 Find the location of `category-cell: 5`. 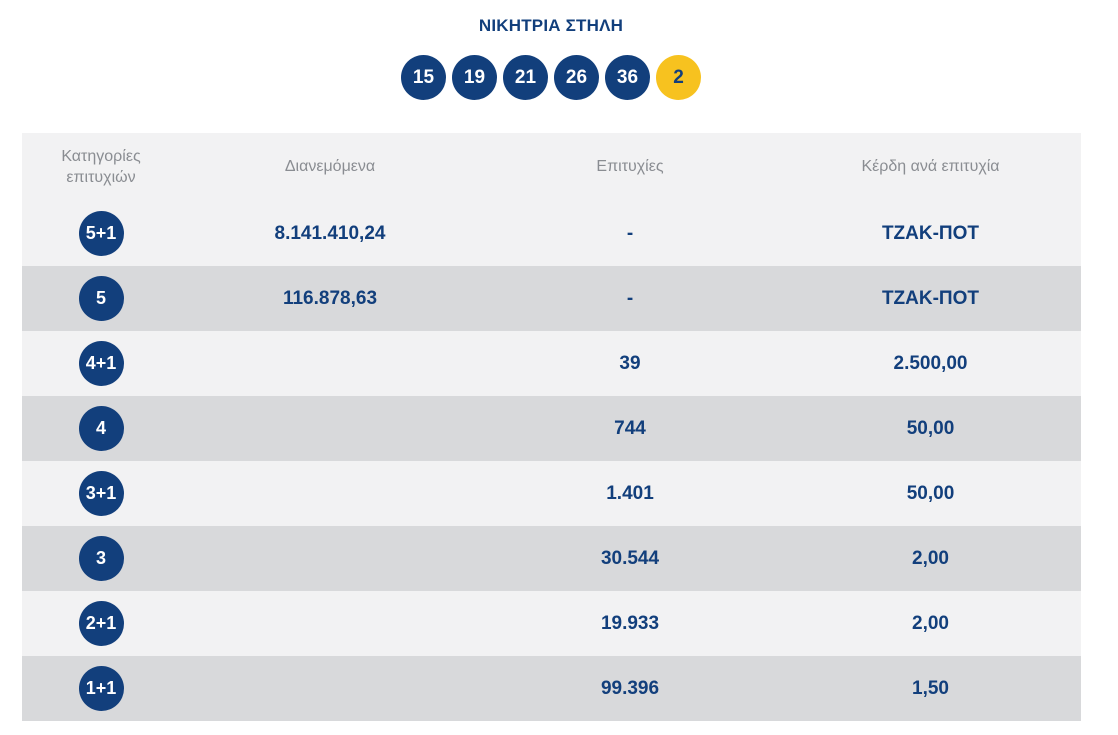

category-cell: 5 is located at coordinates (101, 298).